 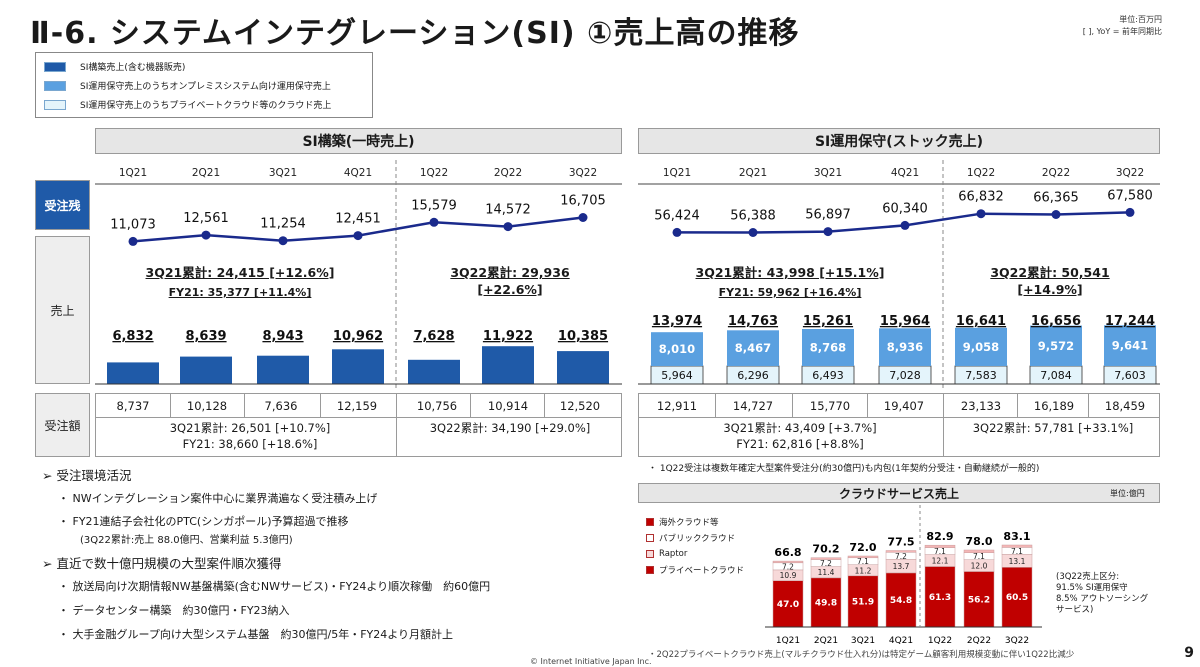 I want to click on si-build-orders-table, so click(x=358, y=425).